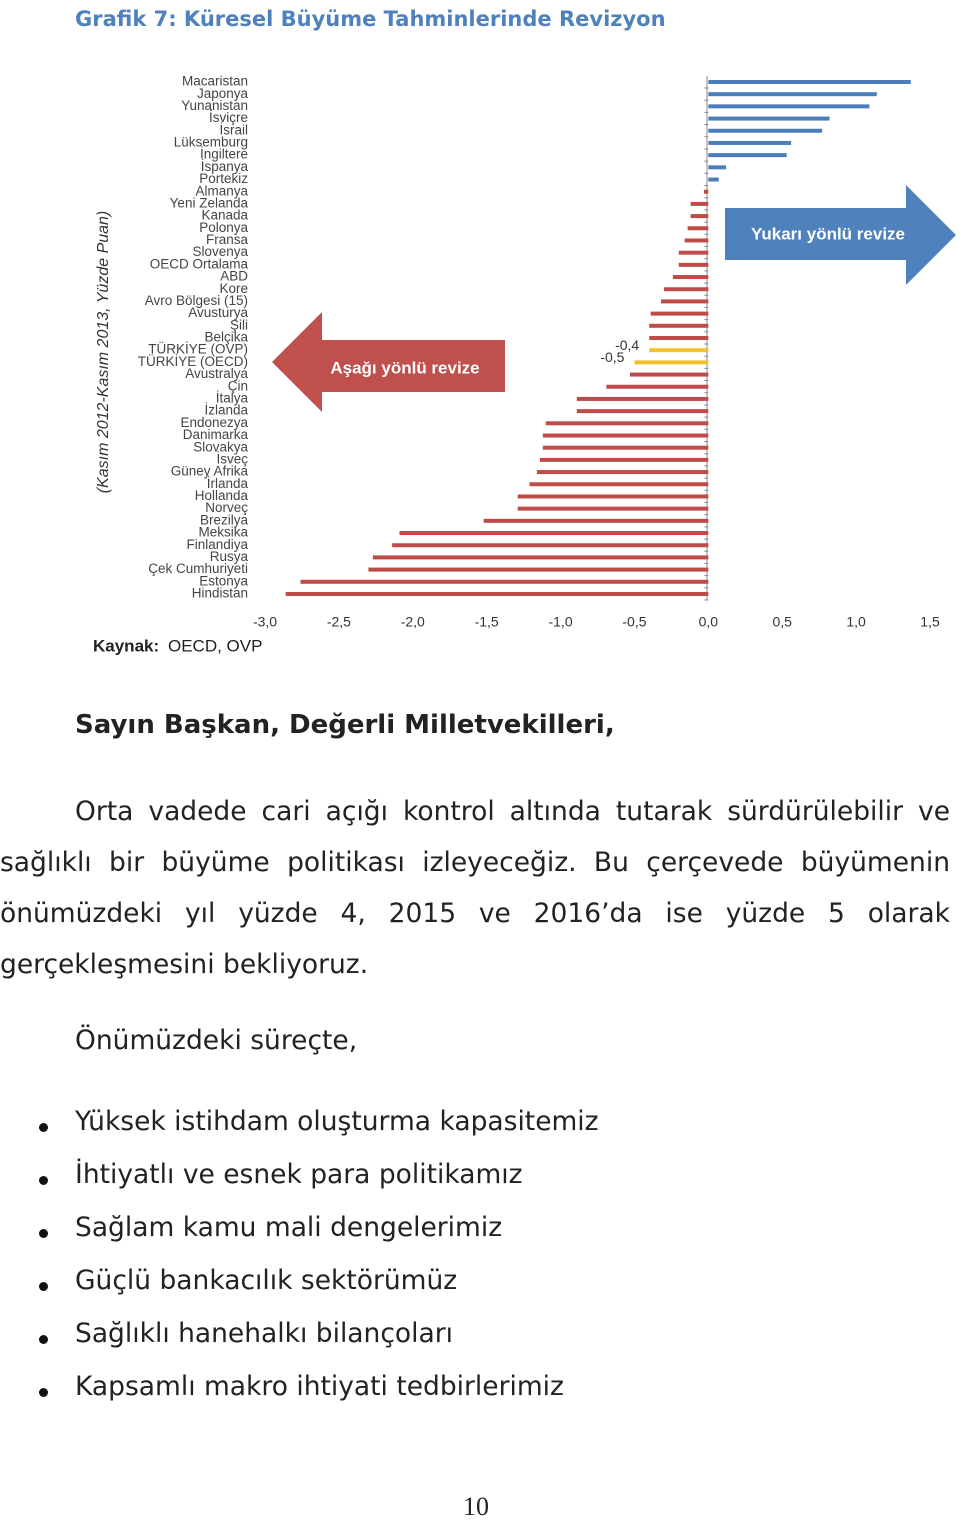  I want to click on page-number: 10, so click(476, 1506).